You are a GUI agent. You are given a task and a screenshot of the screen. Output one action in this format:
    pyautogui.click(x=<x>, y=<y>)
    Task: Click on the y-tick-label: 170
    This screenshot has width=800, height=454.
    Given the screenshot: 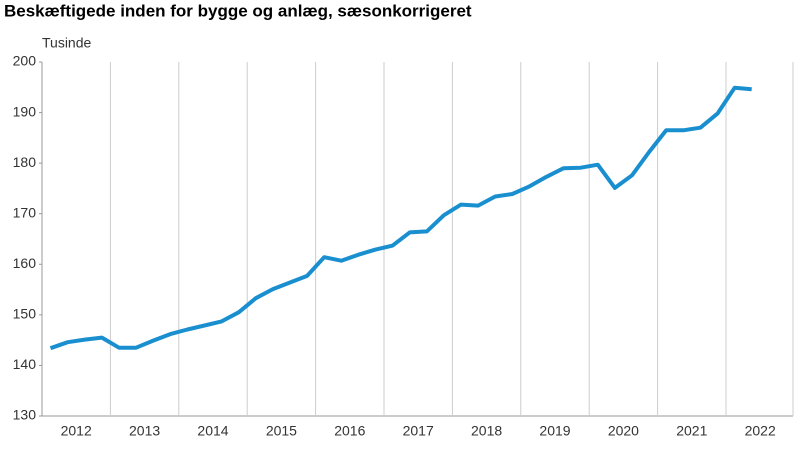 What is the action you would take?
    pyautogui.click(x=25, y=212)
    